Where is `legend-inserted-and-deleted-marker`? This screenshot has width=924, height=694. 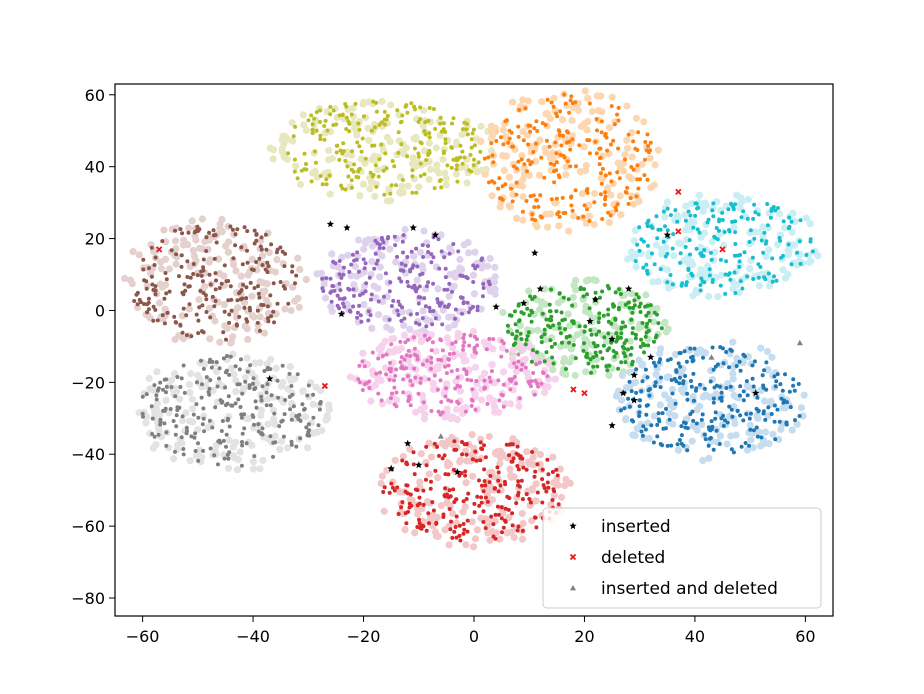 legend-inserted-and-deleted-marker is located at coordinates (573, 588).